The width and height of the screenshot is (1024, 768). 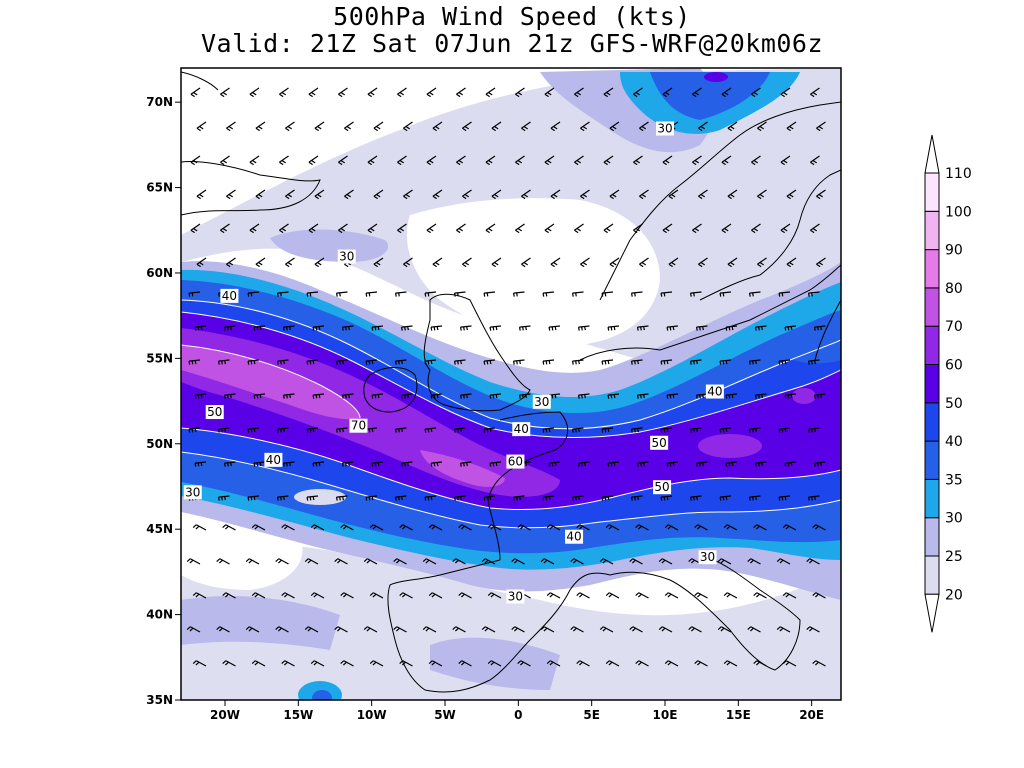 What do you see at coordinates (811, 715) in the screenshot?
I see `lon-tick-label: 20E` at bounding box center [811, 715].